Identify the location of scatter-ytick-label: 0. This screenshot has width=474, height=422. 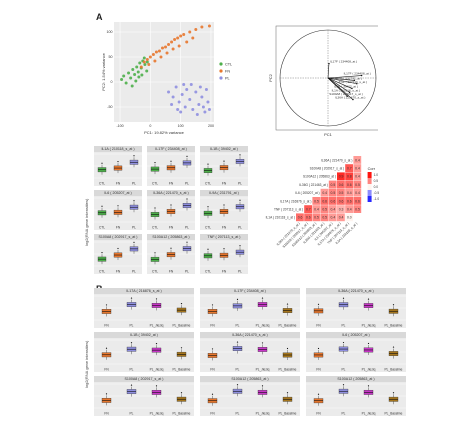
(112, 82).